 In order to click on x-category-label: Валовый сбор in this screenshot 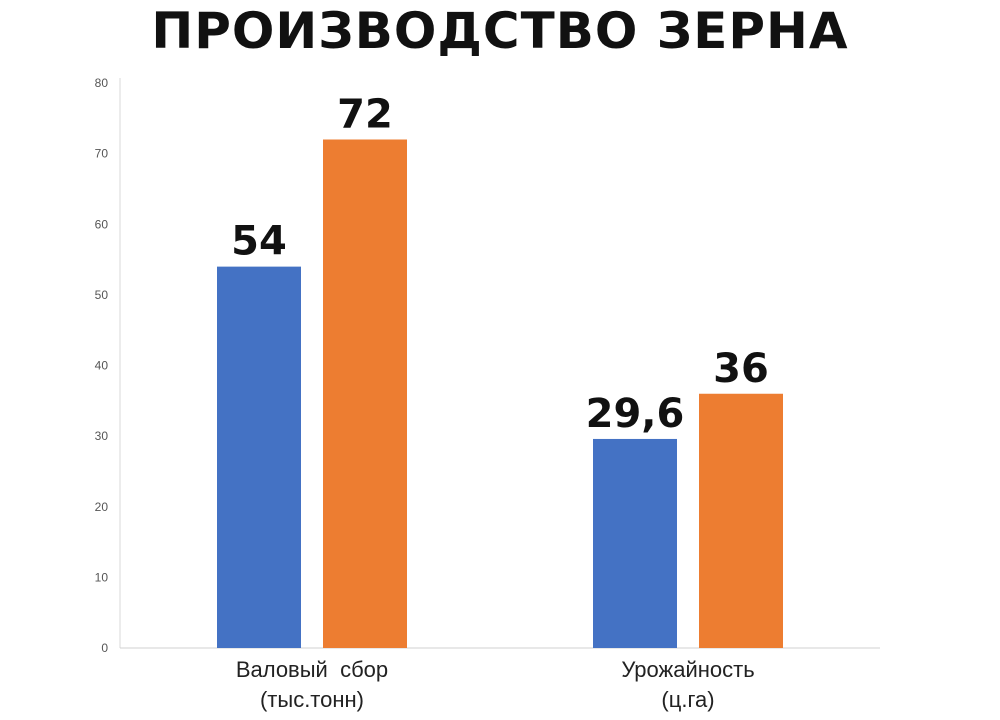, I will do `click(312, 669)`.